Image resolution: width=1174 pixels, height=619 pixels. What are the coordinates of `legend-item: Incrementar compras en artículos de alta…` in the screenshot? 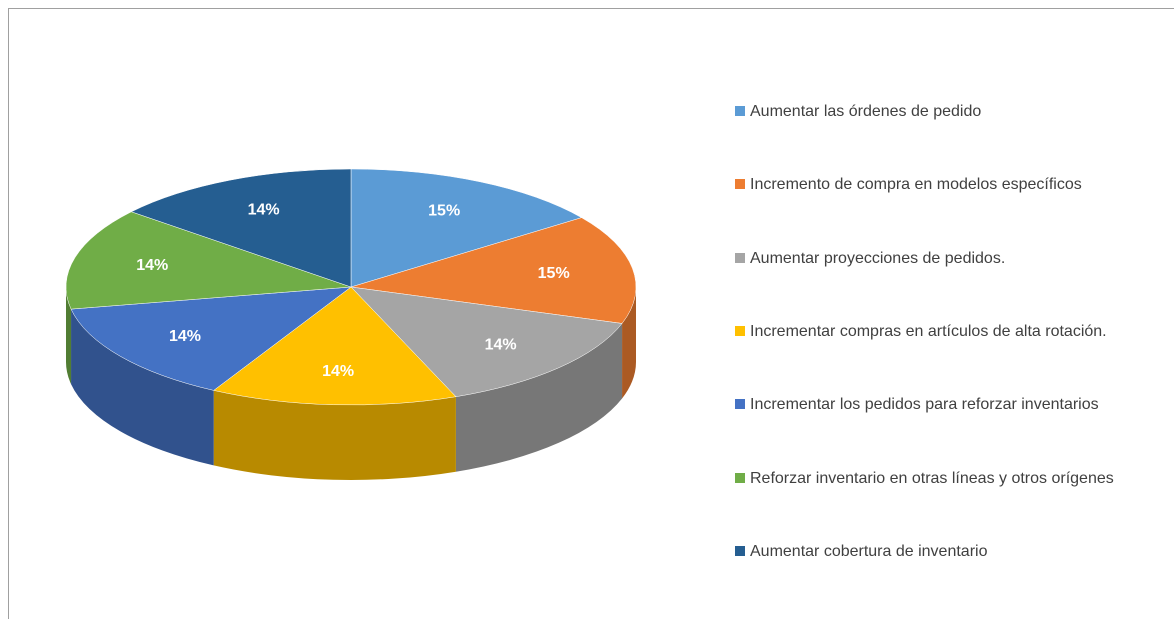 It's located at (927, 331).